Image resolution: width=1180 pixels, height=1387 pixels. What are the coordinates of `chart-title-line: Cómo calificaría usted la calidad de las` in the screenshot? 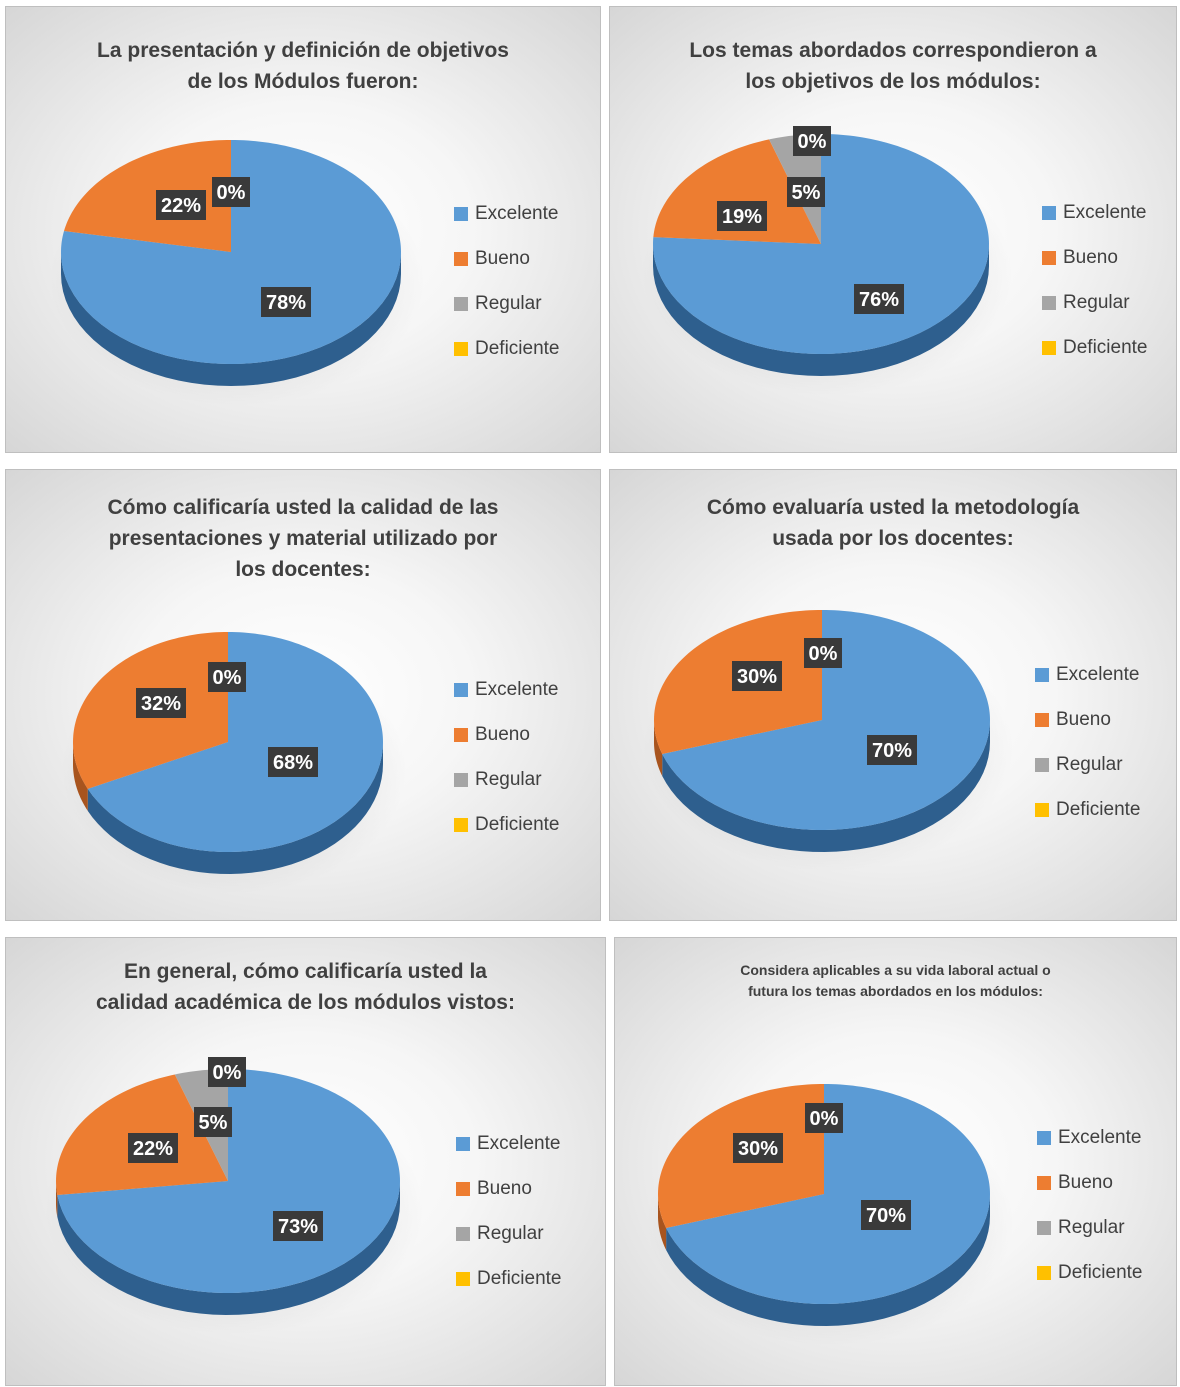 It's located at (303, 507).